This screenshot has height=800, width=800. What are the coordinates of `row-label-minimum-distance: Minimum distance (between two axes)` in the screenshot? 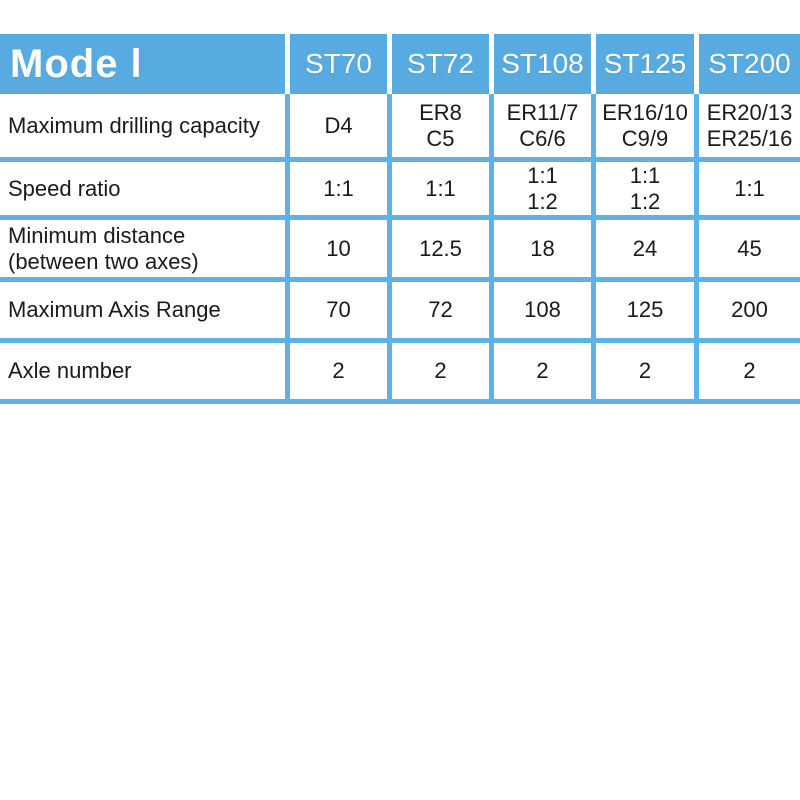 It's located at (142, 248).